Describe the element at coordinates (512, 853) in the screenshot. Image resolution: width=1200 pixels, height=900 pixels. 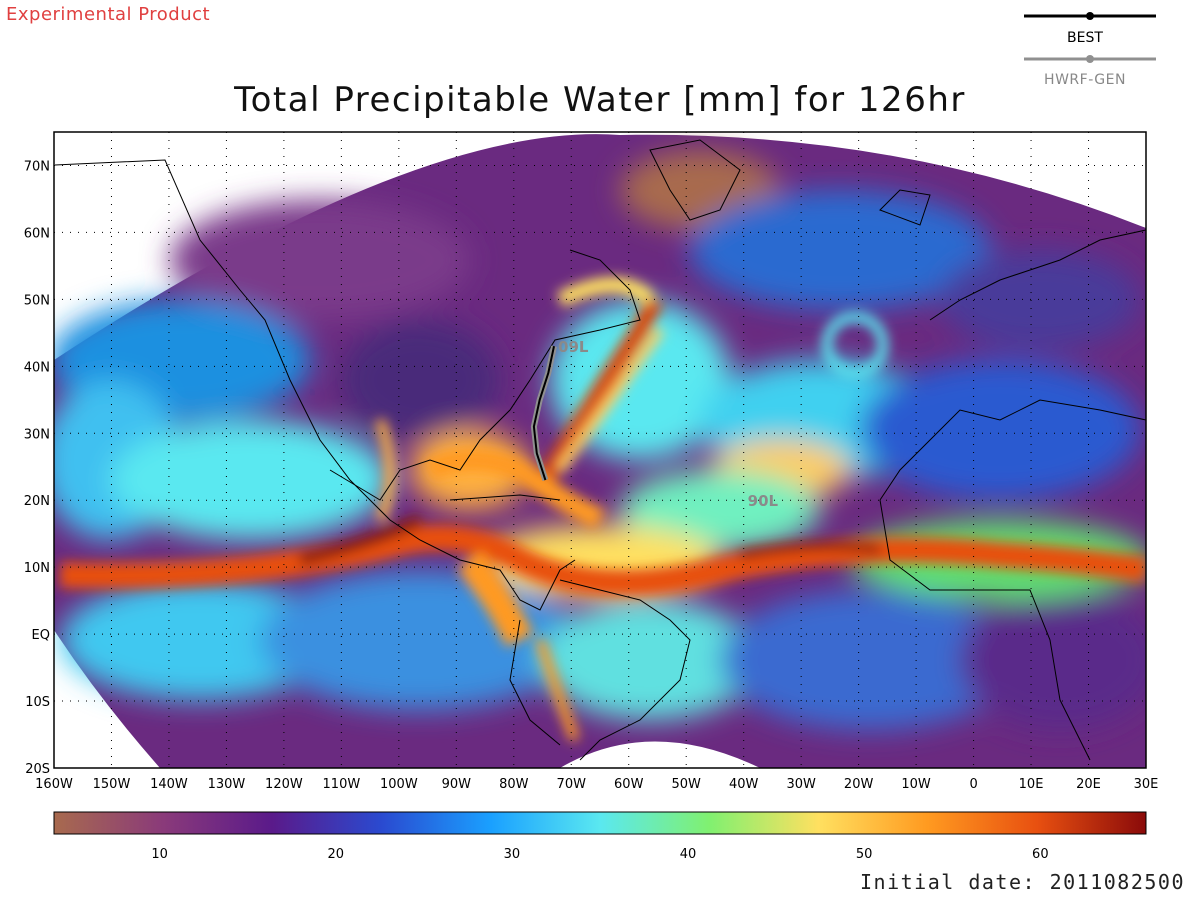
I see `colorbar-tick-label: 30` at that location.